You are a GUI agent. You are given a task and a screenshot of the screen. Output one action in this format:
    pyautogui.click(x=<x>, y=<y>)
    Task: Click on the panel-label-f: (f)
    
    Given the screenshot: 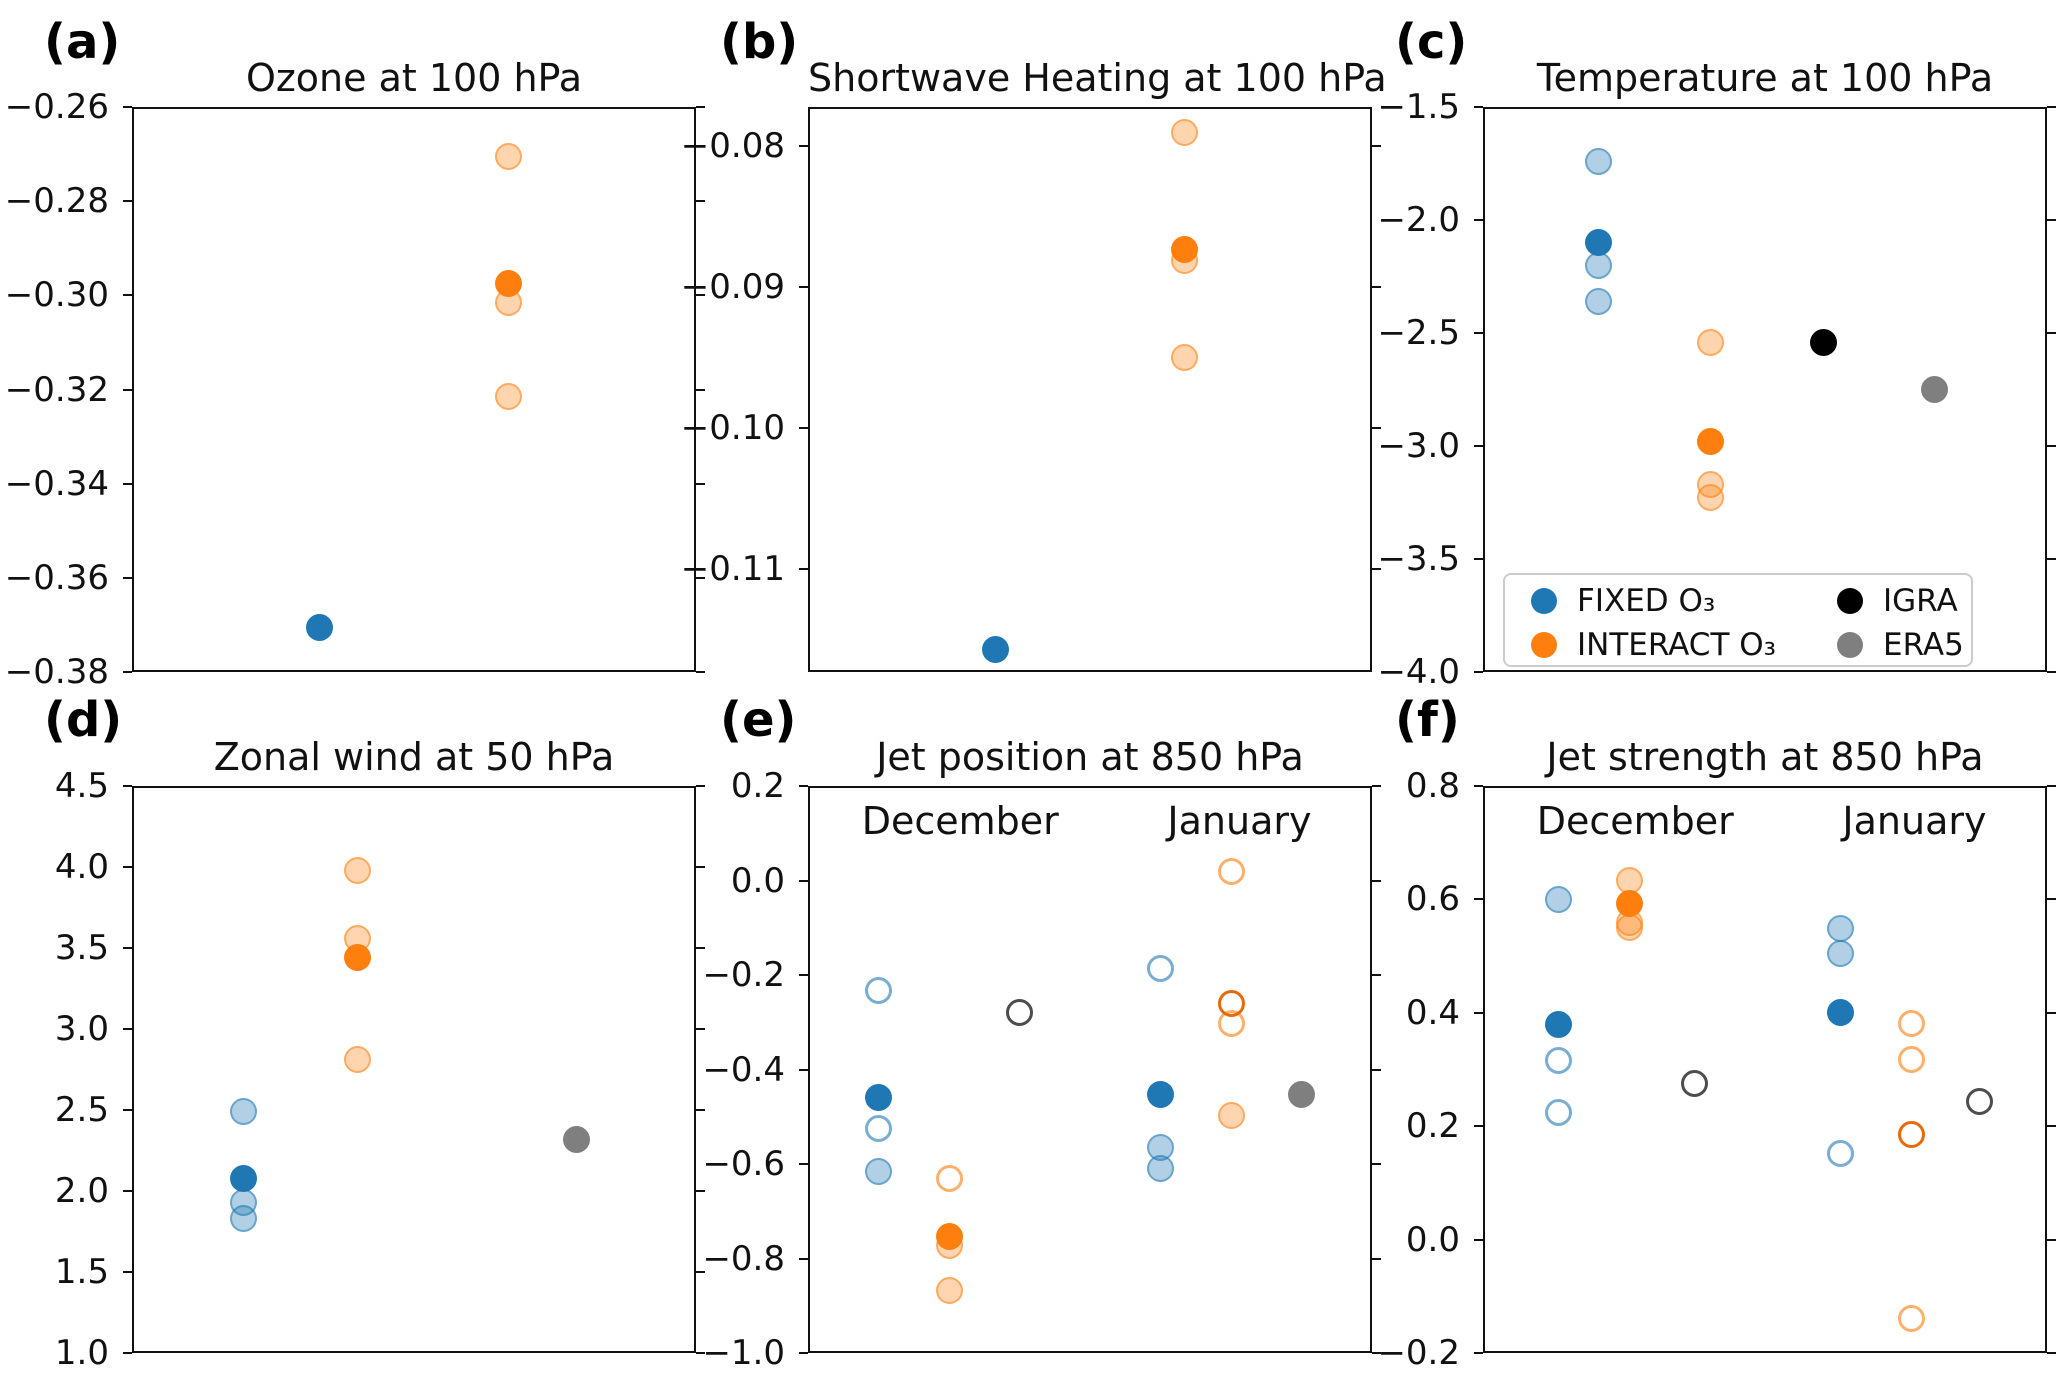 What is the action you would take?
    pyautogui.click(x=1427, y=720)
    